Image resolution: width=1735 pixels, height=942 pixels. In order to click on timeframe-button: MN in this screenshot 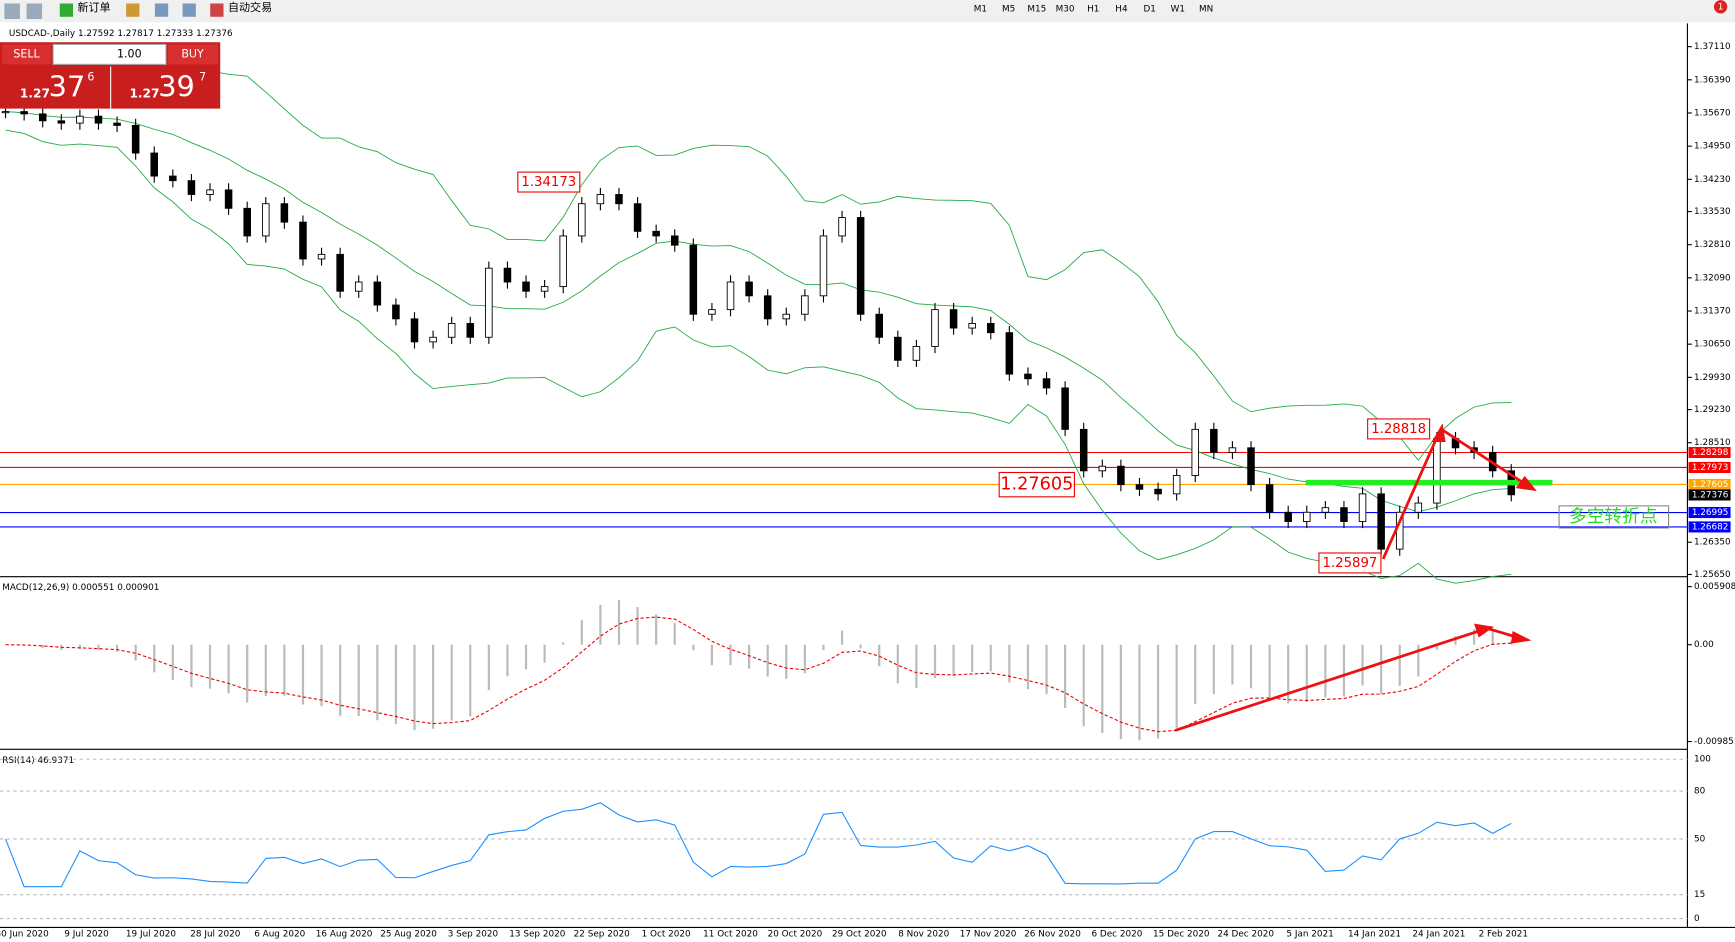, I will do `click(1206, 10)`.